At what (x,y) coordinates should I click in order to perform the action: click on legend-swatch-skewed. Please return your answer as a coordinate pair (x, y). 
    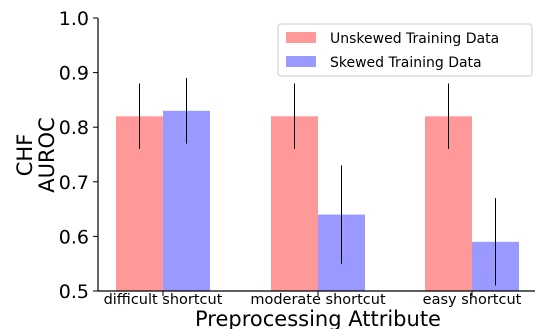
    Looking at the image, I should click on (301, 61).